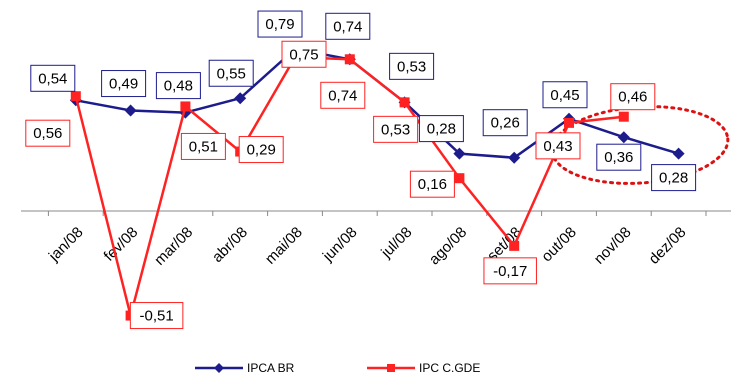  Describe the element at coordinates (613, 246) in the screenshot. I see `x-tick-label: nov/08` at that location.